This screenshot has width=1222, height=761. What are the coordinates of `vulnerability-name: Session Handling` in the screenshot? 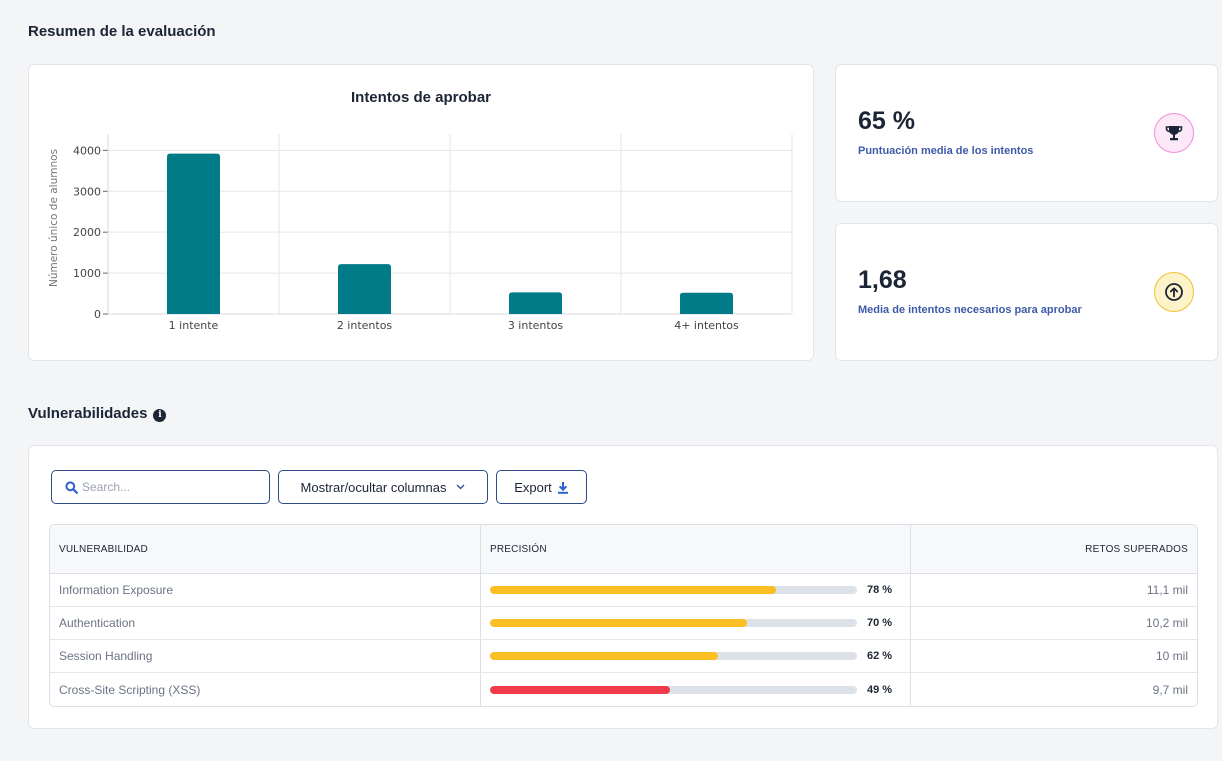 It's located at (265, 656).